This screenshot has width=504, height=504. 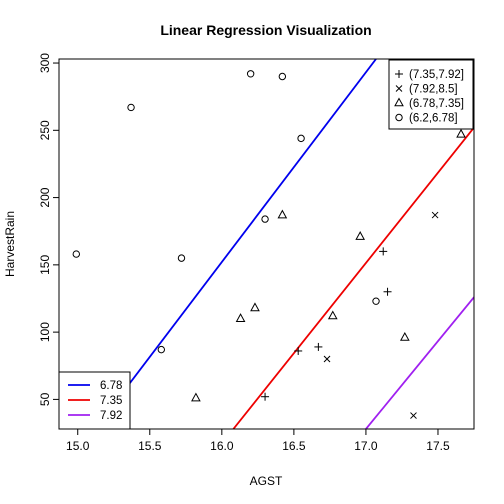 I want to click on legend-point-label: (6.2,6.78], so click(x=433, y=119).